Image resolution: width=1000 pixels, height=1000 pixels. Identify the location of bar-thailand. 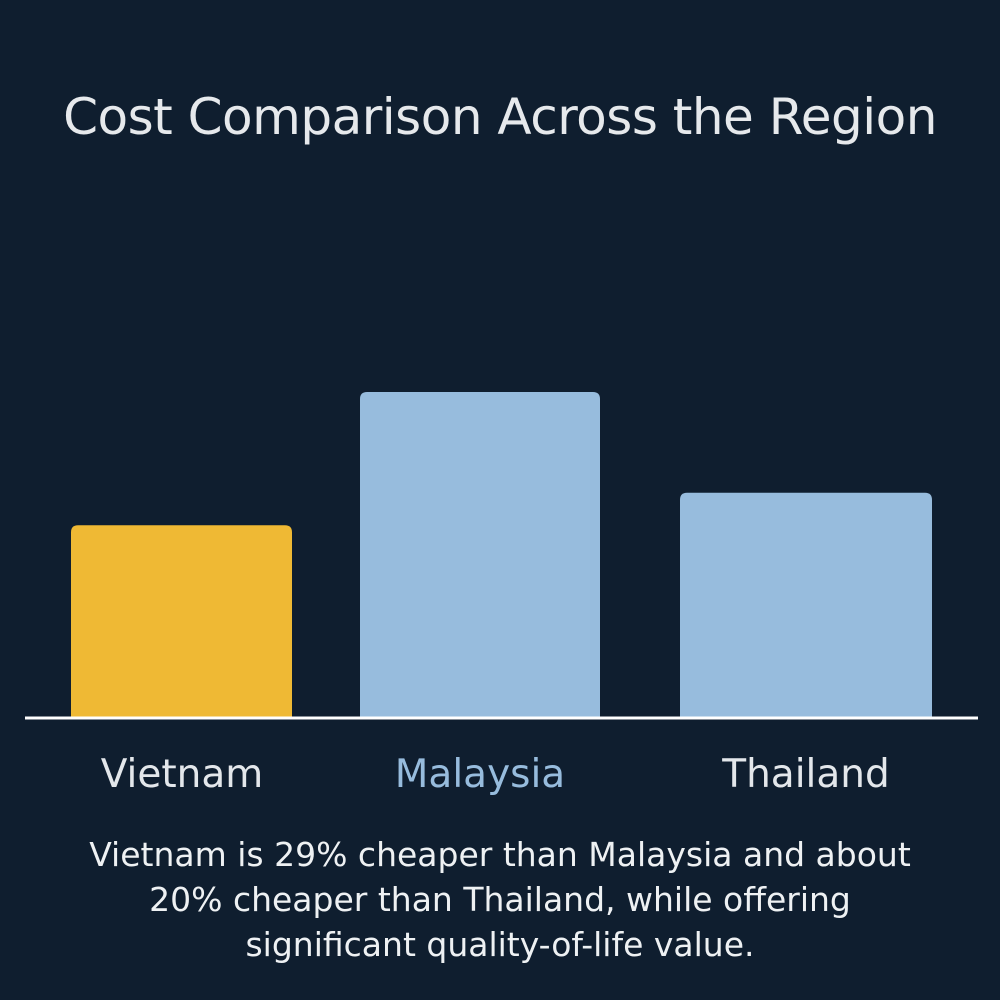
(806, 604).